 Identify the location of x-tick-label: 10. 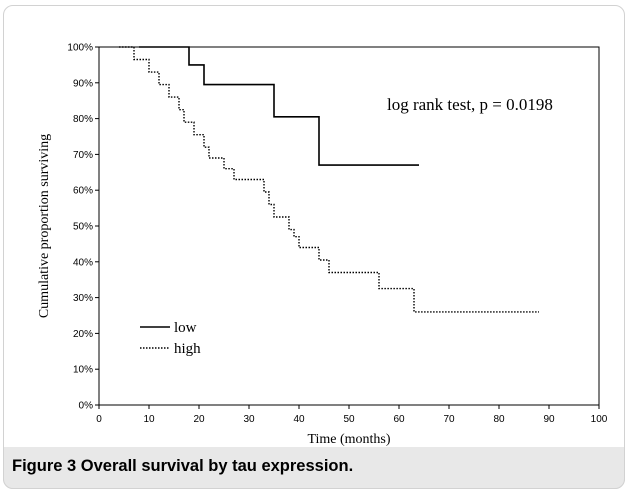
(149, 419).